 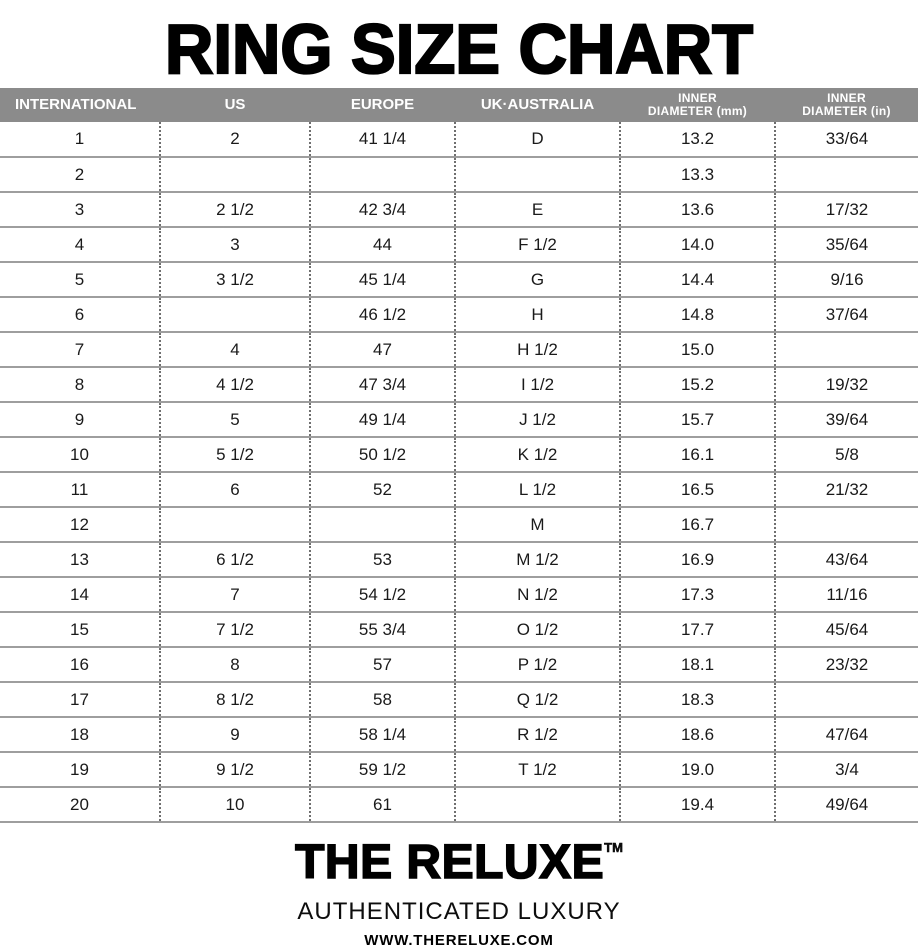 I want to click on table-cell: 43/64, so click(x=846, y=559).